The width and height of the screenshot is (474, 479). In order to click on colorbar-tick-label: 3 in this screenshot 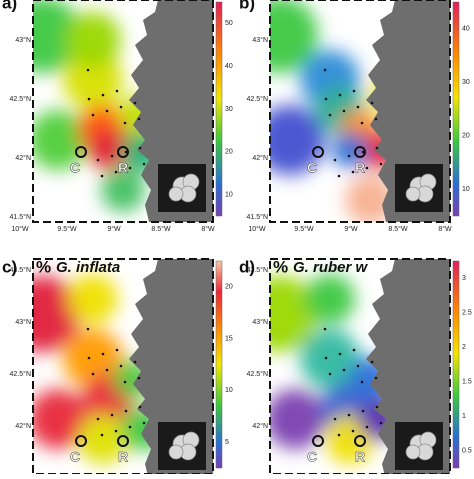, I will do `click(464, 278)`.